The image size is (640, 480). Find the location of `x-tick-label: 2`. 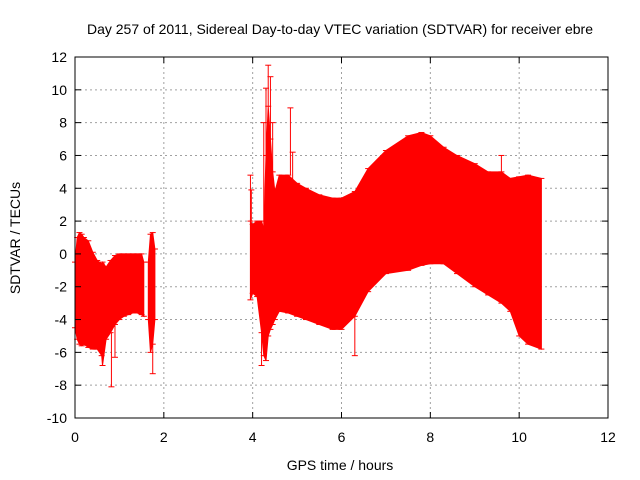

x-tick-label: 2 is located at coordinates (164, 437).